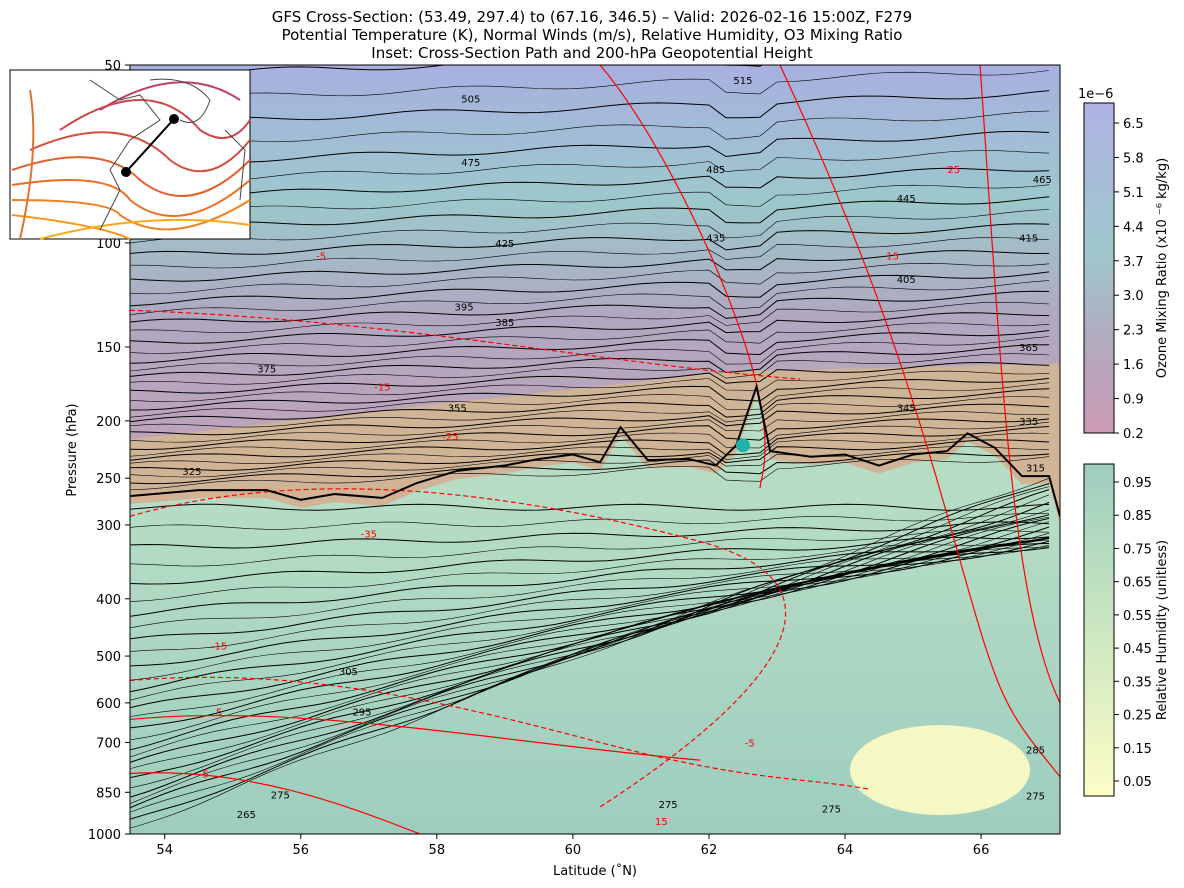 This screenshot has width=1184, height=888. I want to click on wind-label: 5, so click(205, 774).